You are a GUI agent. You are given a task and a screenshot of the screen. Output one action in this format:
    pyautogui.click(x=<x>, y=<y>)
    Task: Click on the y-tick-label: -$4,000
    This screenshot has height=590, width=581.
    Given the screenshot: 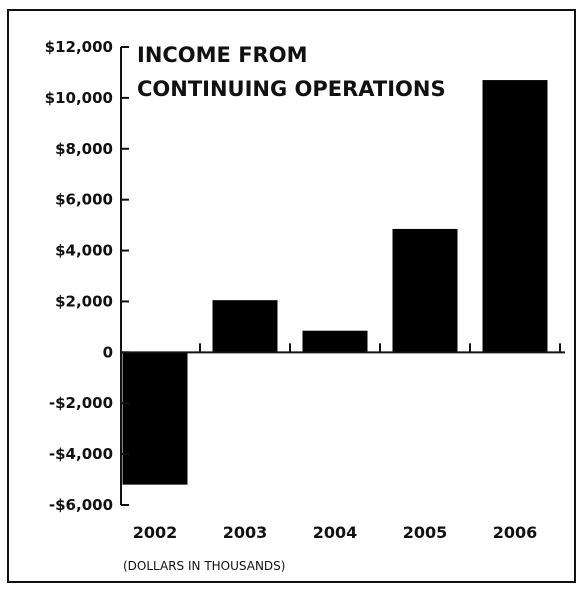 What is the action you would take?
    pyautogui.click(x=81, y=454)
    